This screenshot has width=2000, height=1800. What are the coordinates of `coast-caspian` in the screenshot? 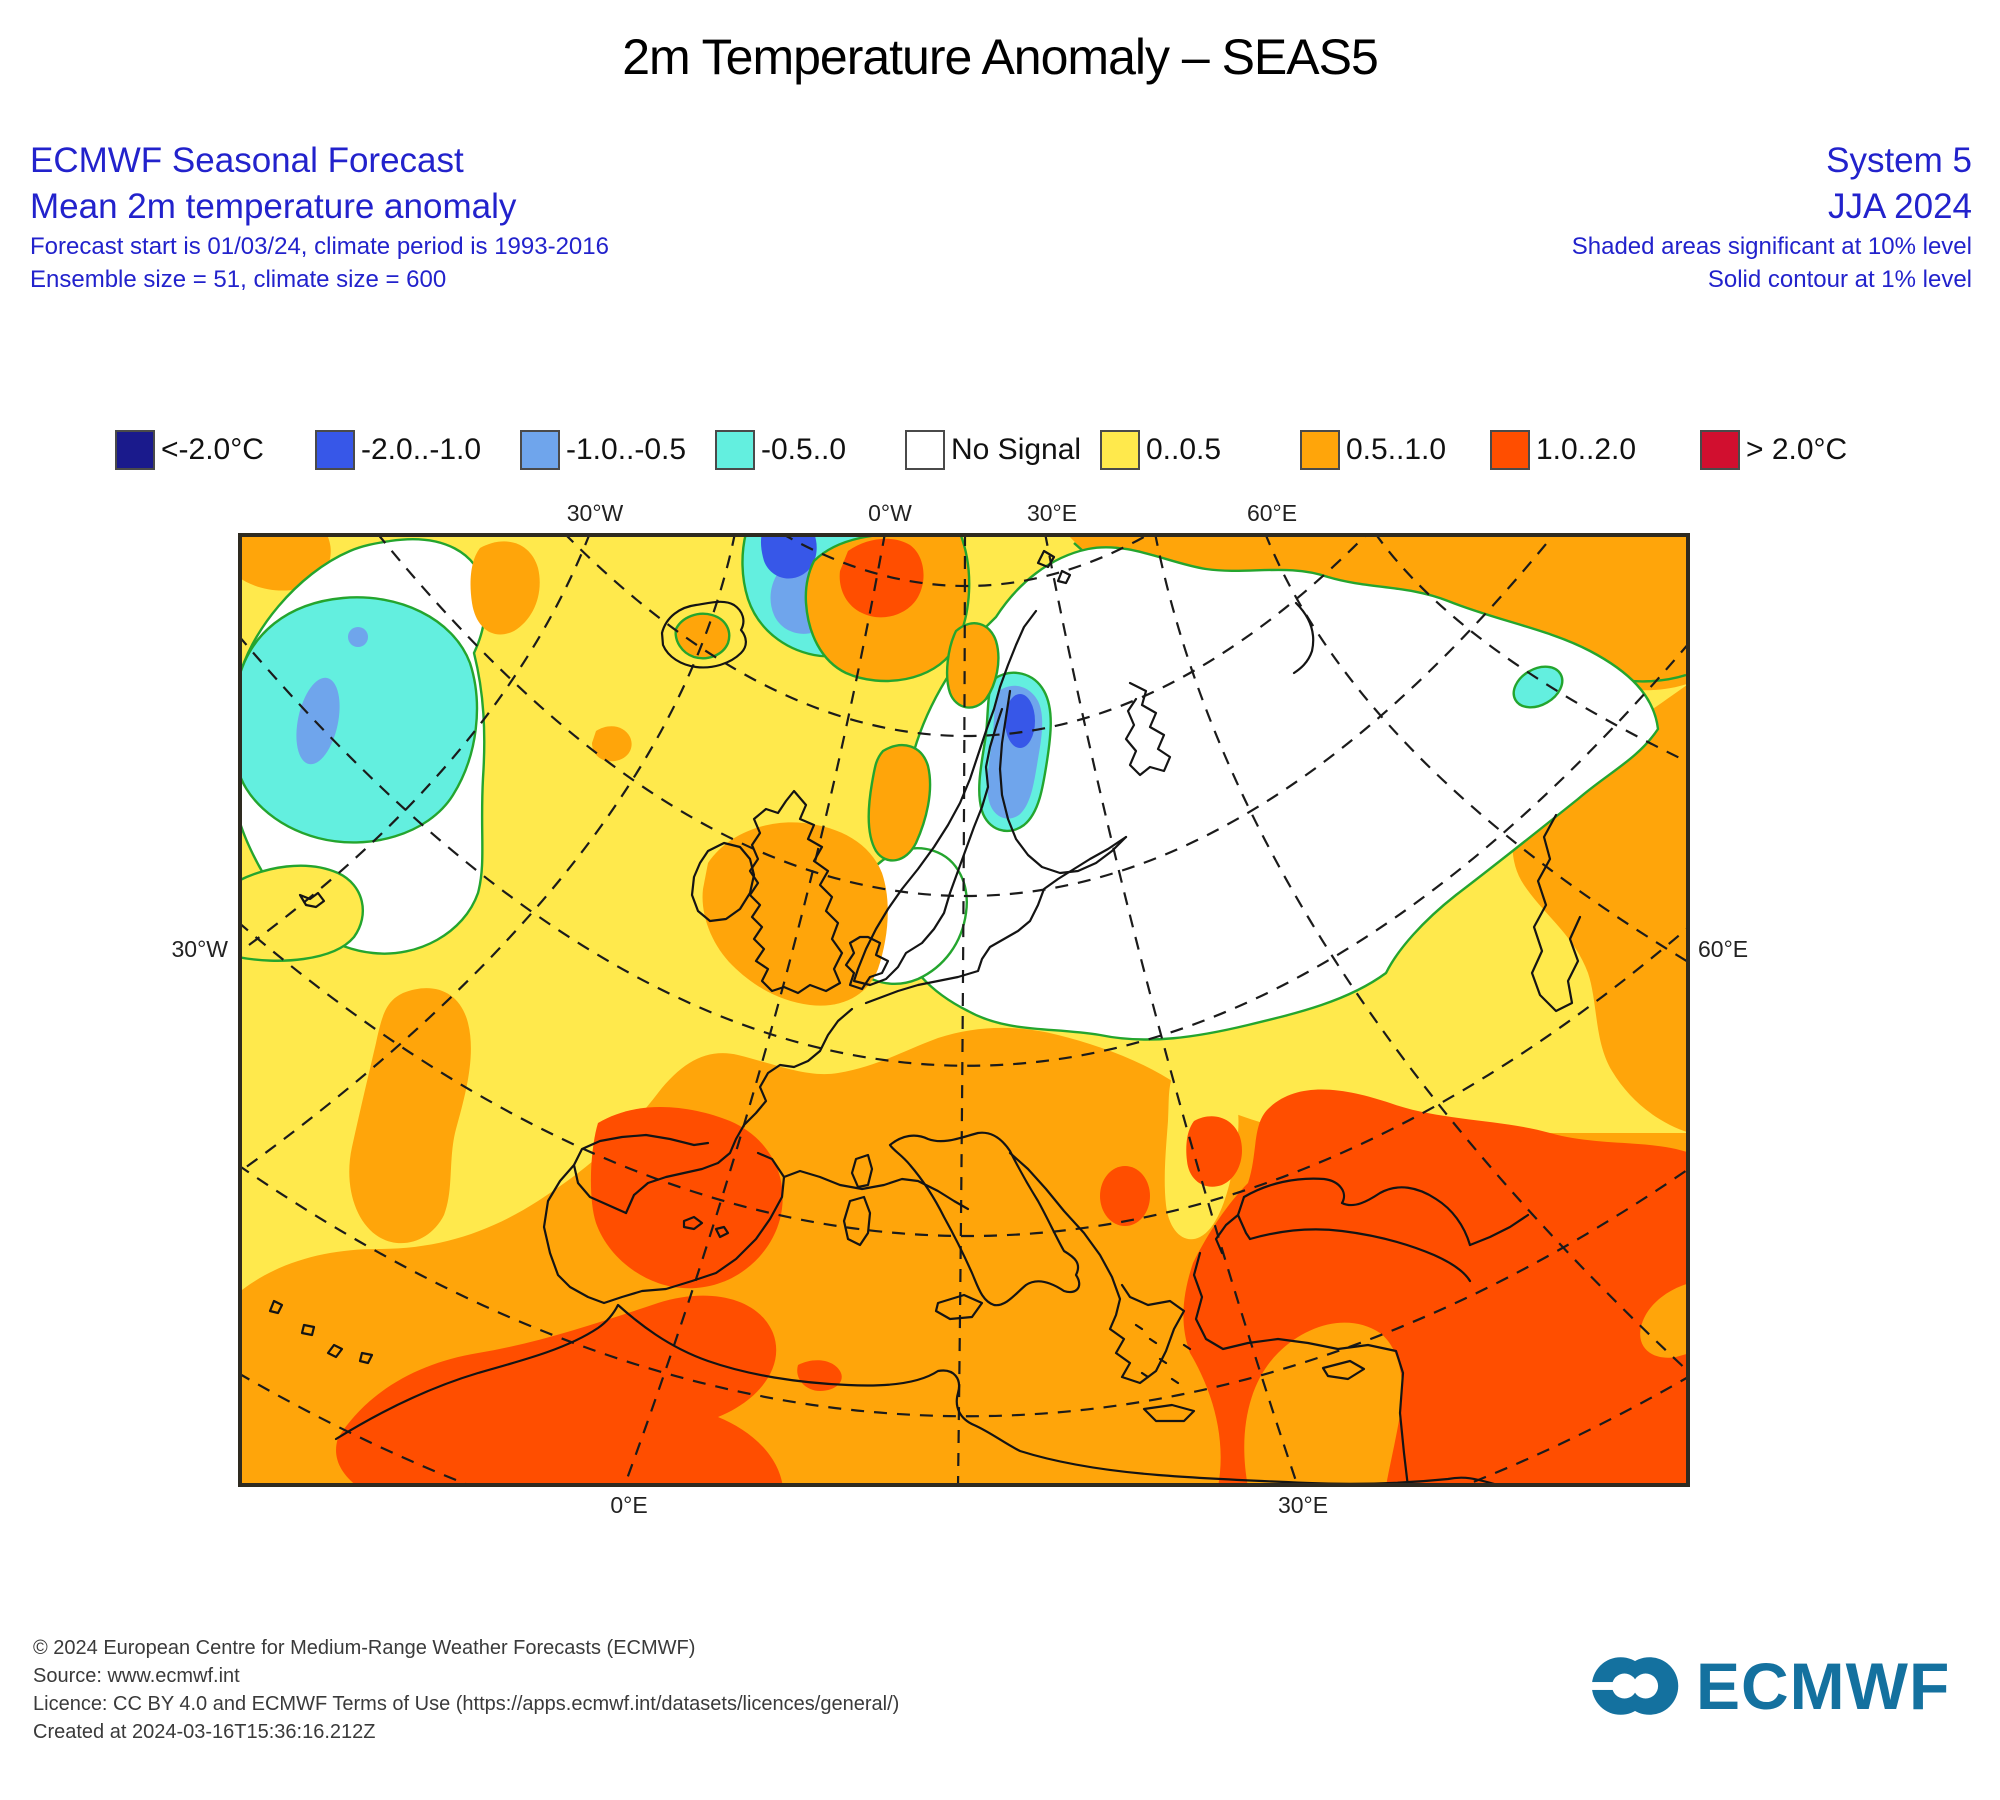 It's located at (1556, 913).